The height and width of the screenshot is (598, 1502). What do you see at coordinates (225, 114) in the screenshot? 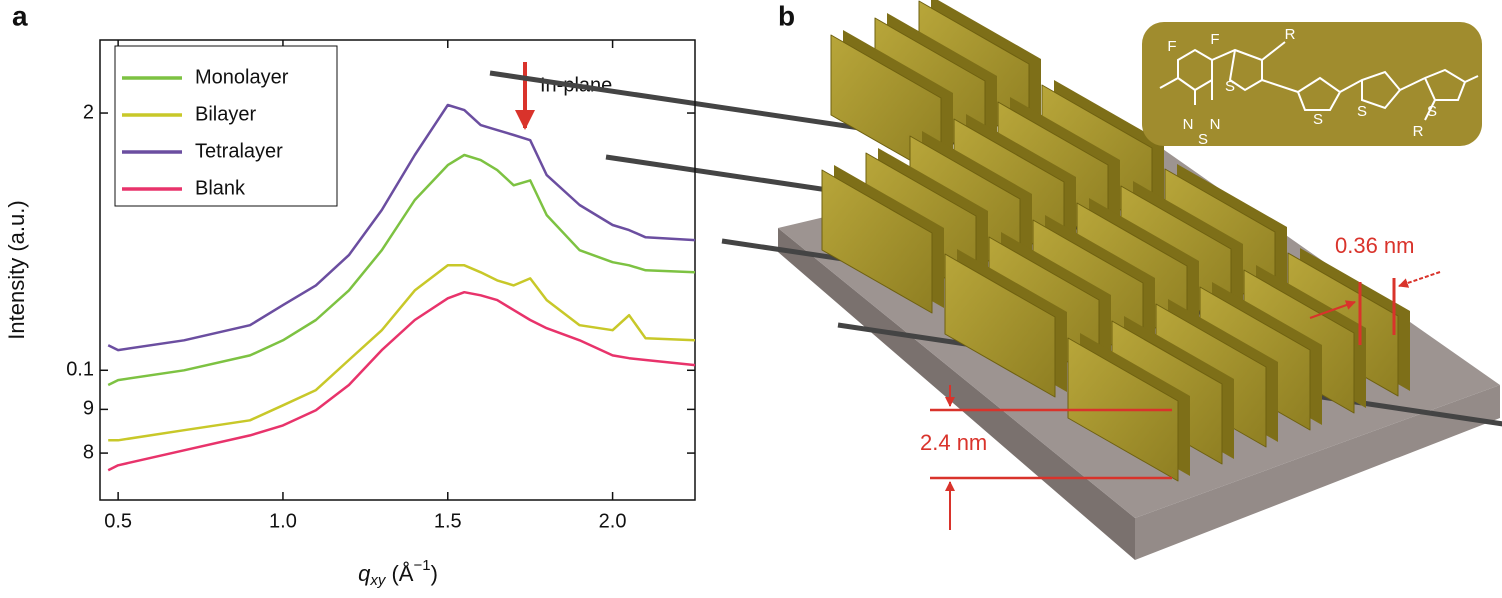
I see `legend-label: Bilayer` at bounding box center [225, 114].